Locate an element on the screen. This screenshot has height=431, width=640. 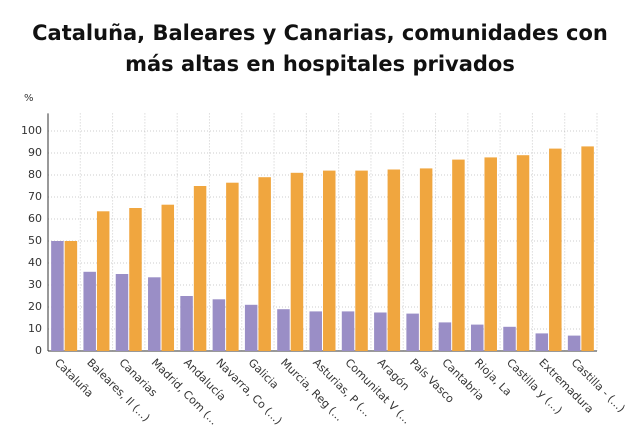
y-tick-label: 70 is located at coordinates (35, 196).